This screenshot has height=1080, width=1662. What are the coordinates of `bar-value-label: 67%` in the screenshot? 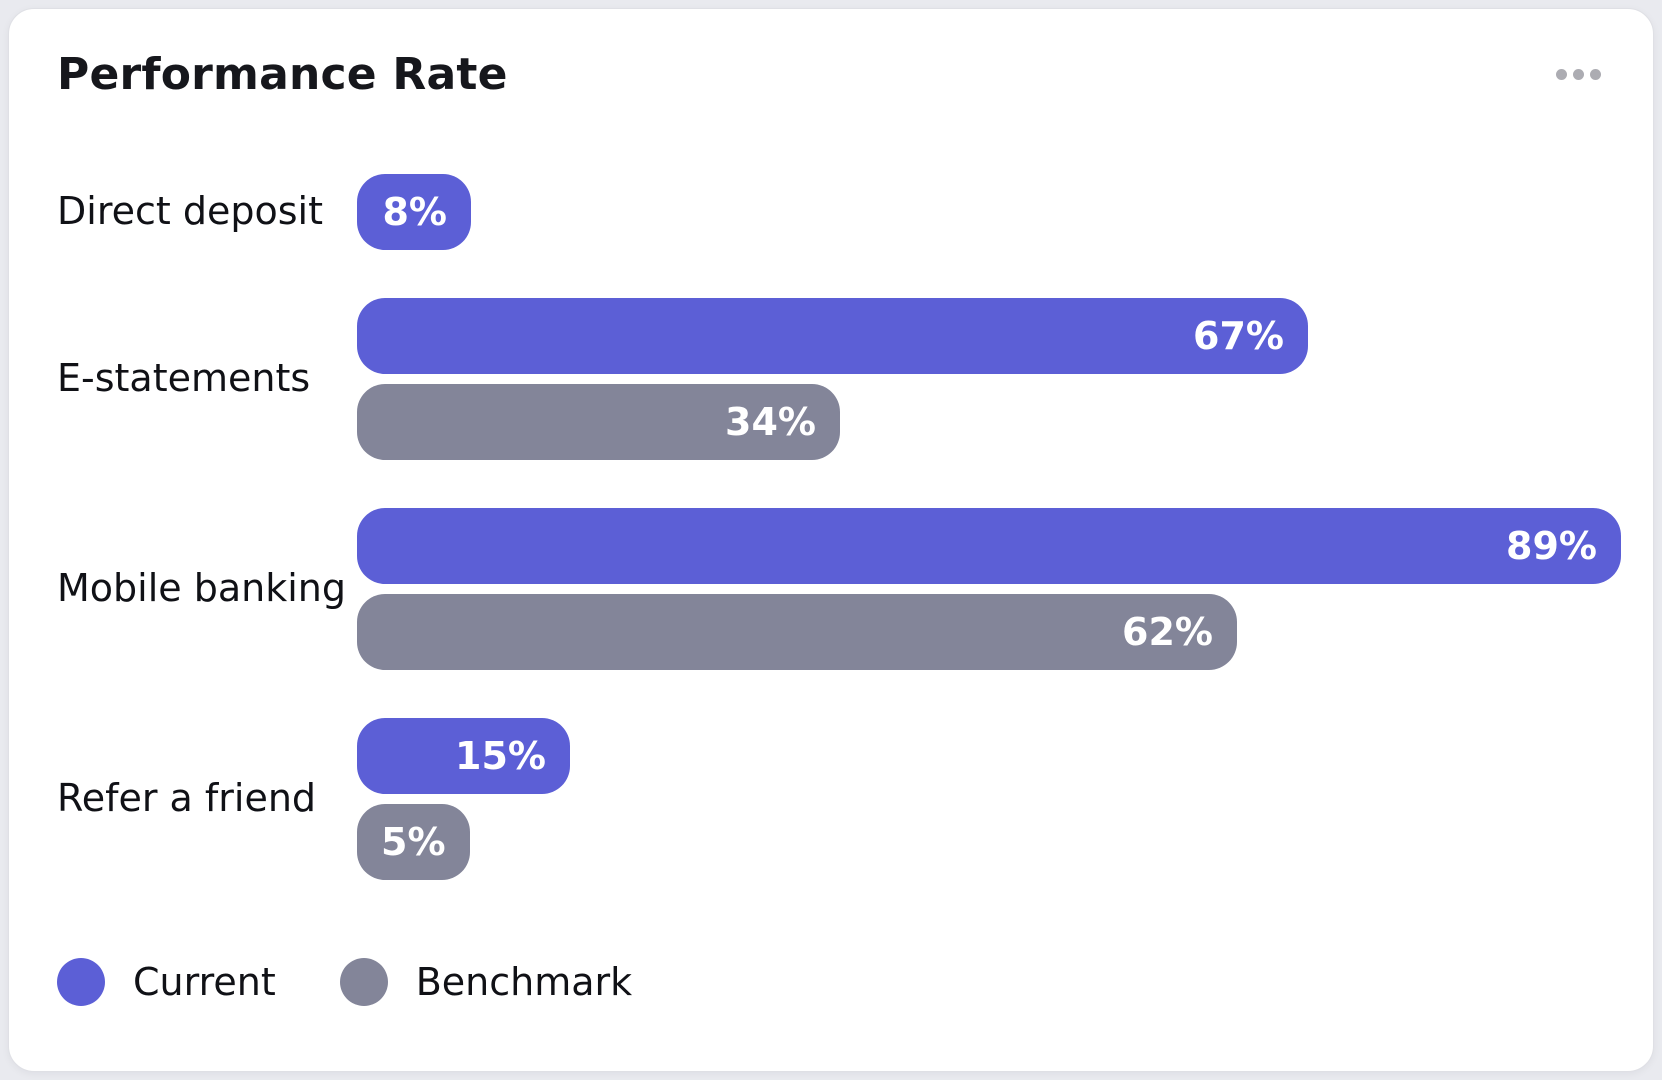 It's located at (1238, 336).